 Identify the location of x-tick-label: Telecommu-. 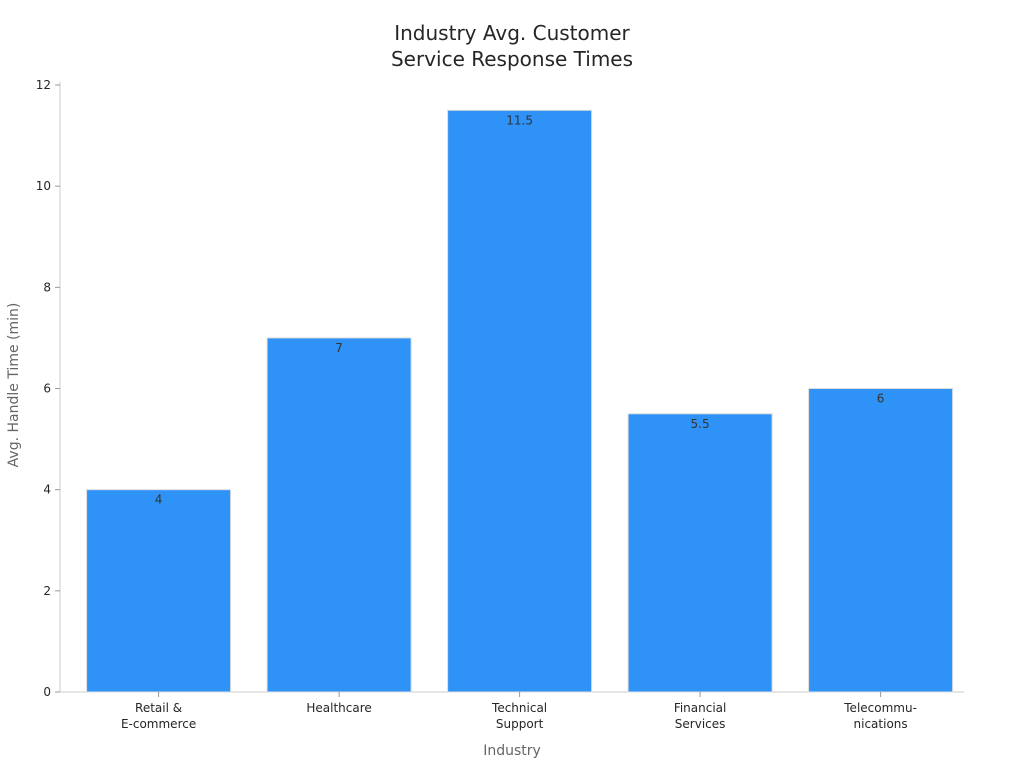
(880, 708).